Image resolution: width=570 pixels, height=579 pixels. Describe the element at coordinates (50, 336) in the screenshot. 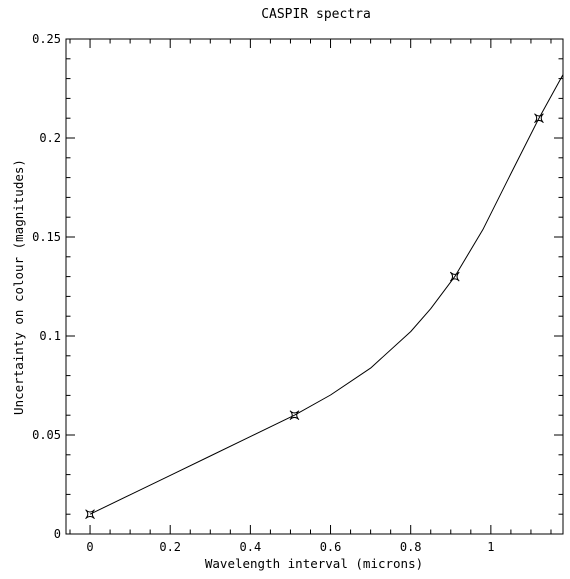

I see `y-tick-label: 0.1` at that location.